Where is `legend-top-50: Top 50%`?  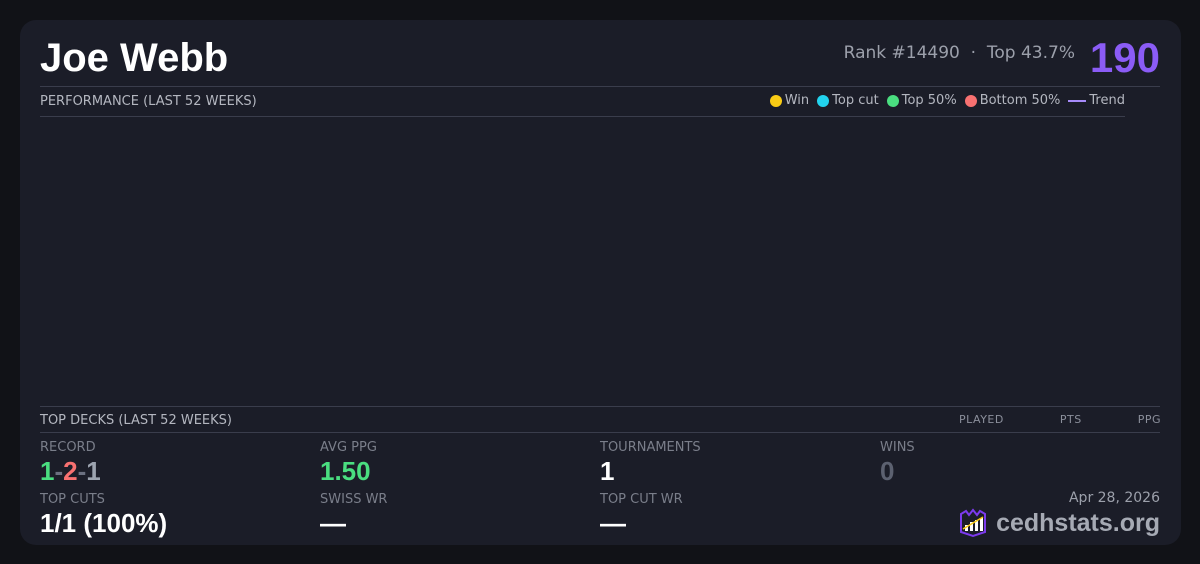 legend-top-50: Top 50% is located at coordinates (921, 100).